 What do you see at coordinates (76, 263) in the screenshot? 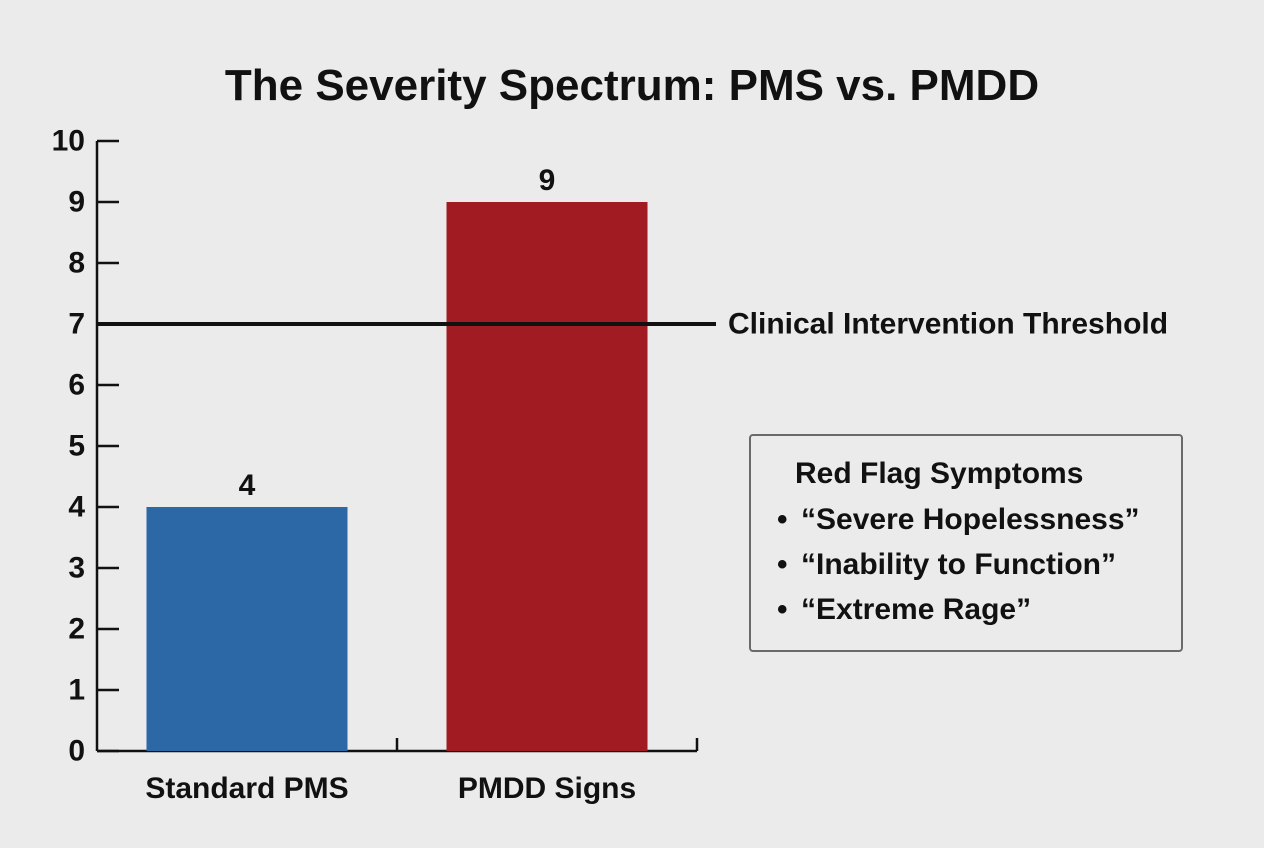
I see `y-tick-label: 8` at bounding box center [76, 263].